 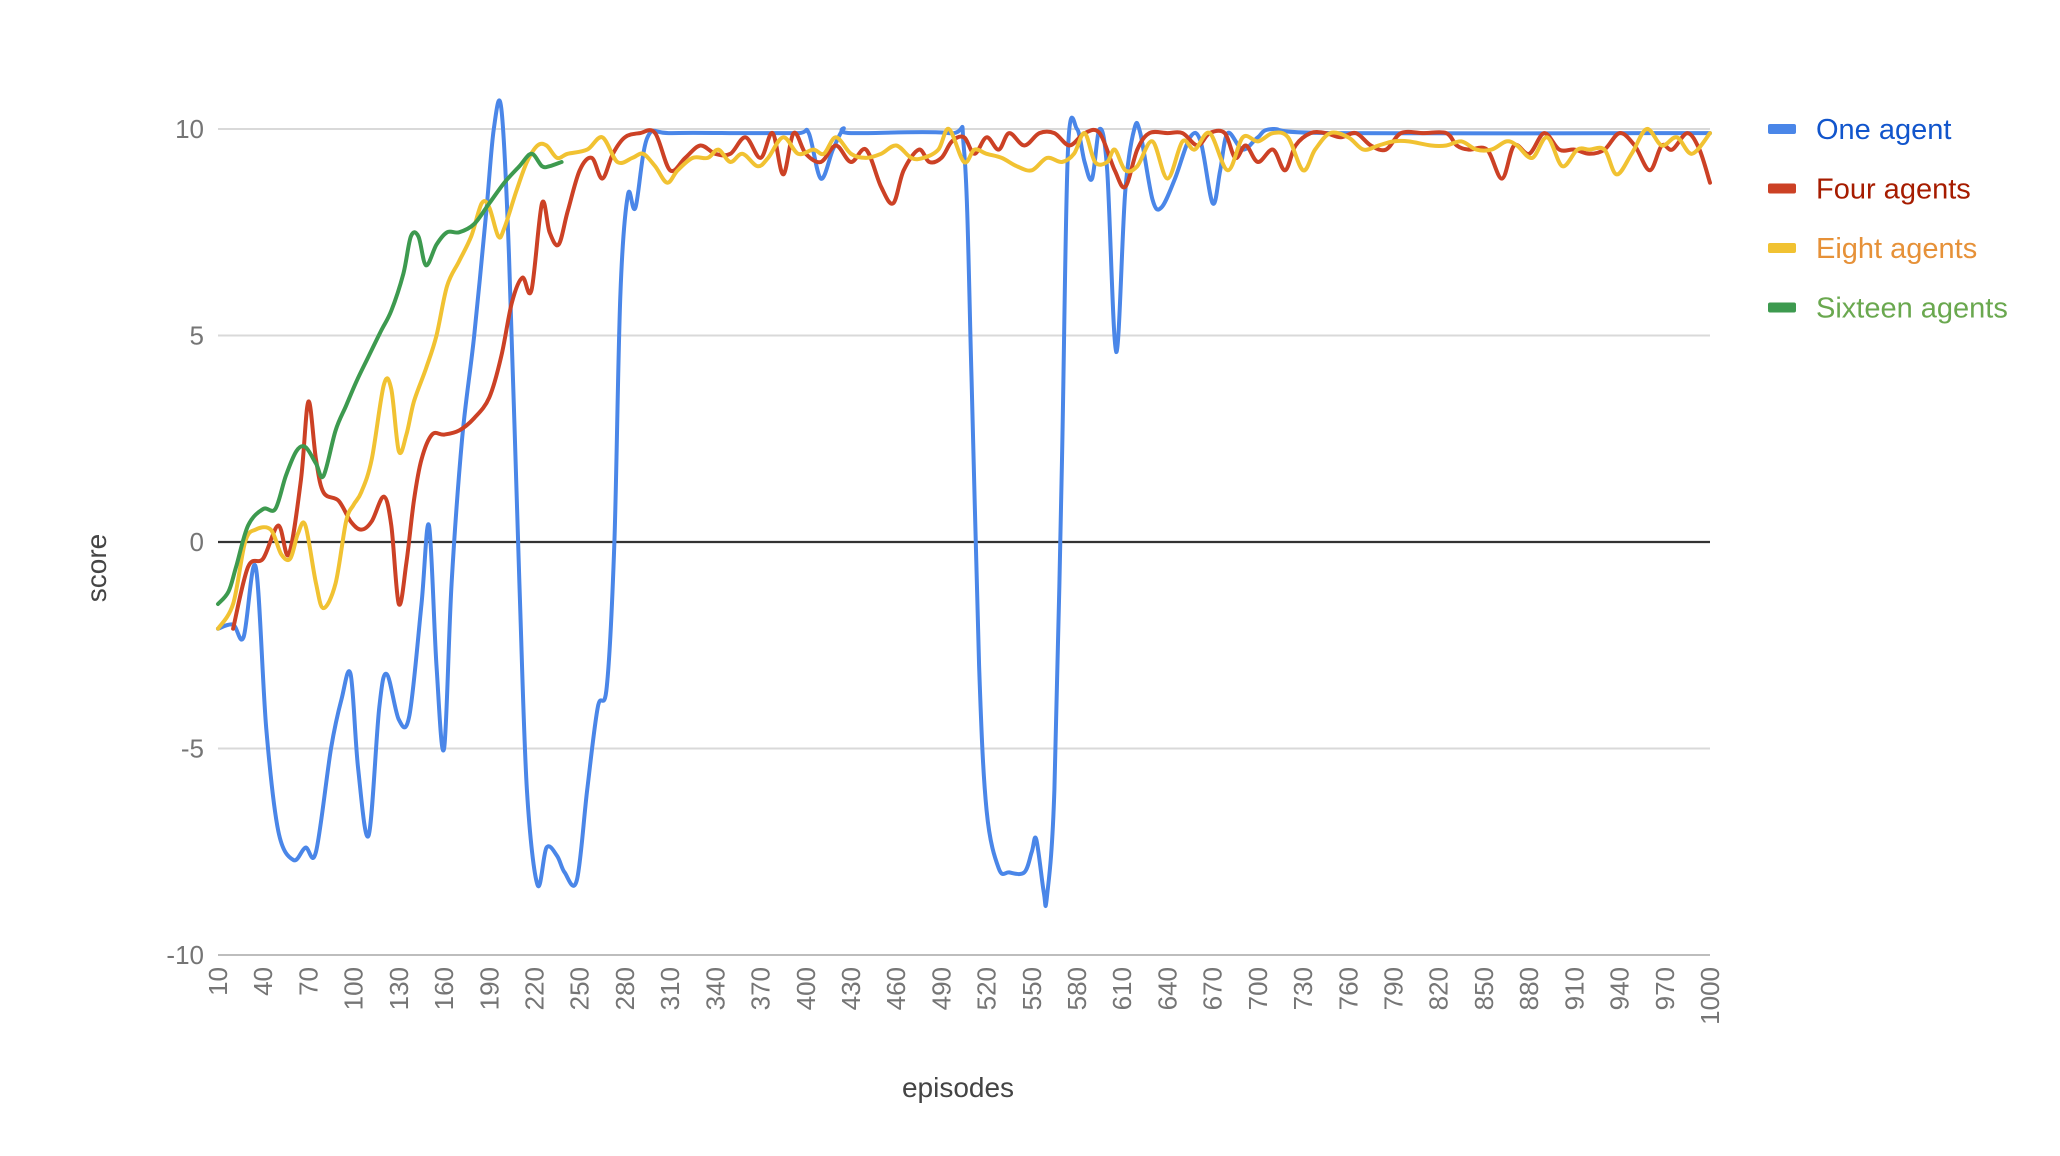 I want to click on x-tick-label: 310, so click(x=670, y=988).